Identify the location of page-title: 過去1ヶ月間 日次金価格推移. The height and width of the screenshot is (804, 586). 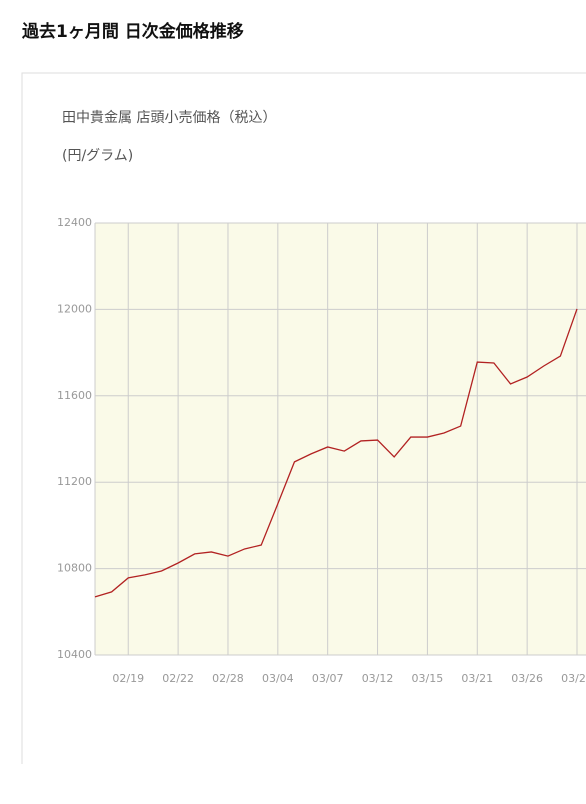
(133, 31).